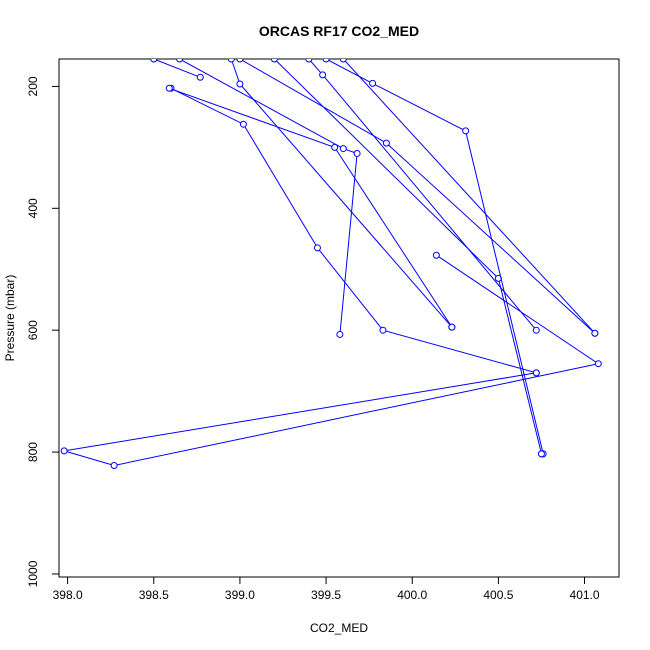 The image size is (650, 650). Describe the element at coordinates (154, 595) in the screenshot. I see `x-tick-label: 398.5` at that location.